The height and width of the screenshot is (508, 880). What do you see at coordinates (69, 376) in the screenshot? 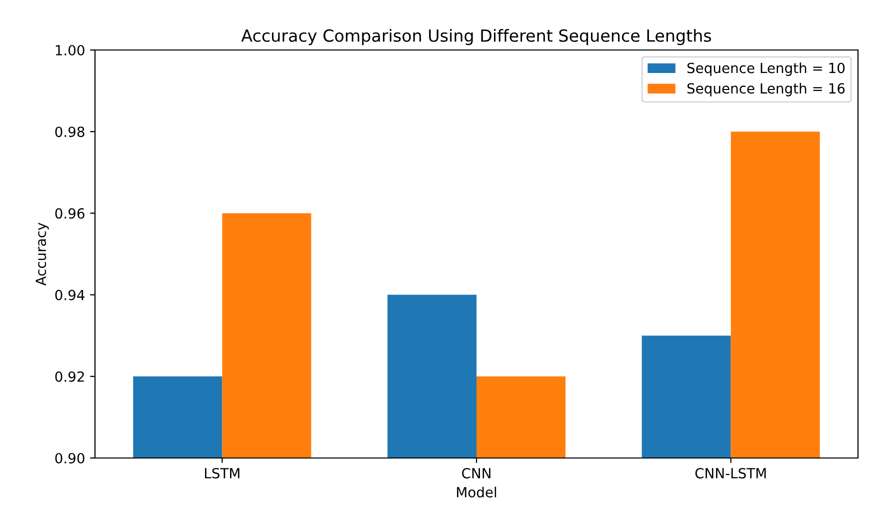
I see `y-tick-label: 0.92` at bounding box center [69, 376].